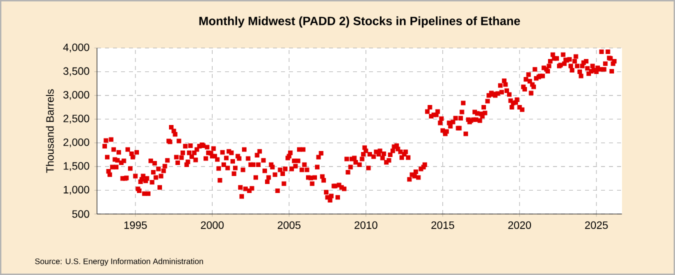 This screenshot has width=675, height=275. What do you see at coordinates (135, 225) in the screenshot?
I see `x-tick-label: 1995` at bounding box center [135, 225].